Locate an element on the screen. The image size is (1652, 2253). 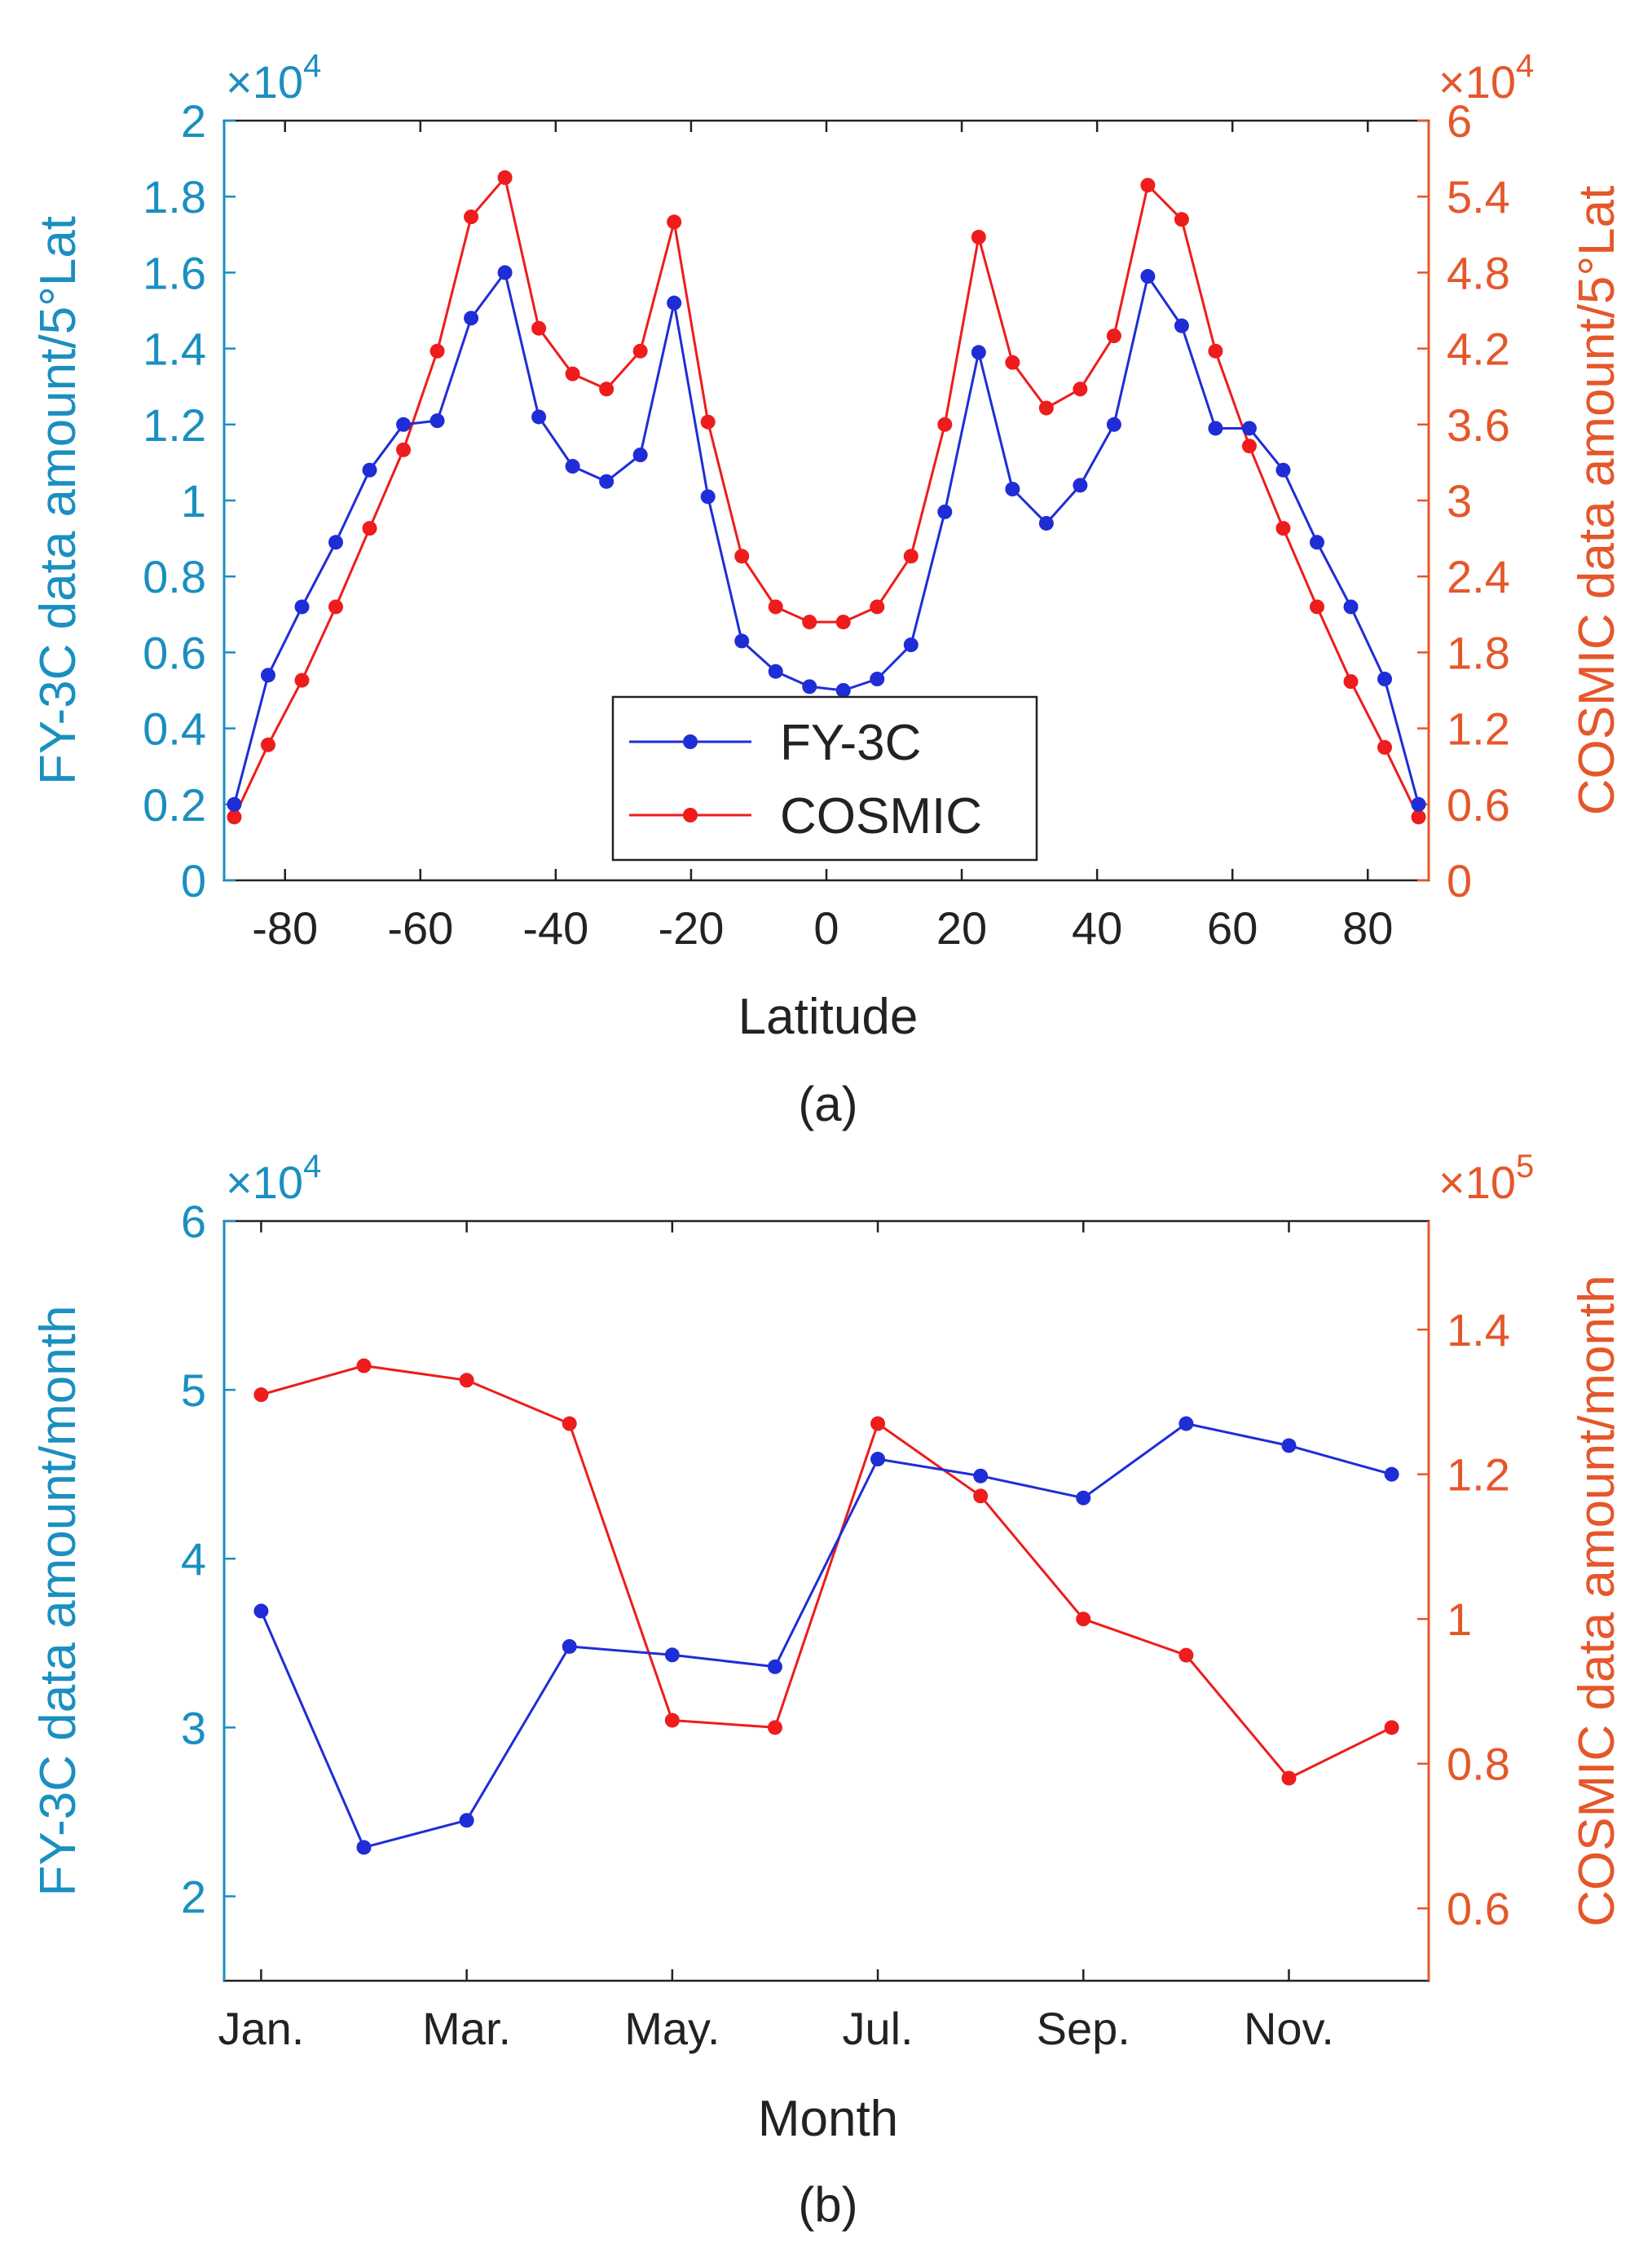
chart-a-x-tick-label: -80 is located at coordinates (285, 928).